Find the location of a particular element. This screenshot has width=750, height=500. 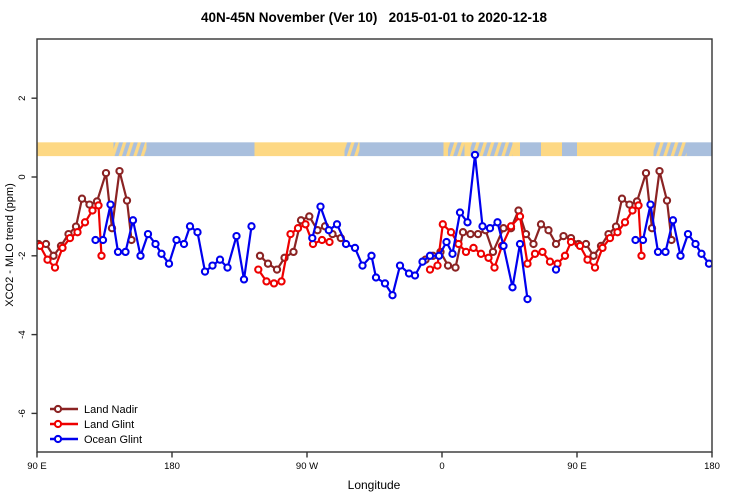

x-axis-label: Longitude is located at coordinates (374, 485).